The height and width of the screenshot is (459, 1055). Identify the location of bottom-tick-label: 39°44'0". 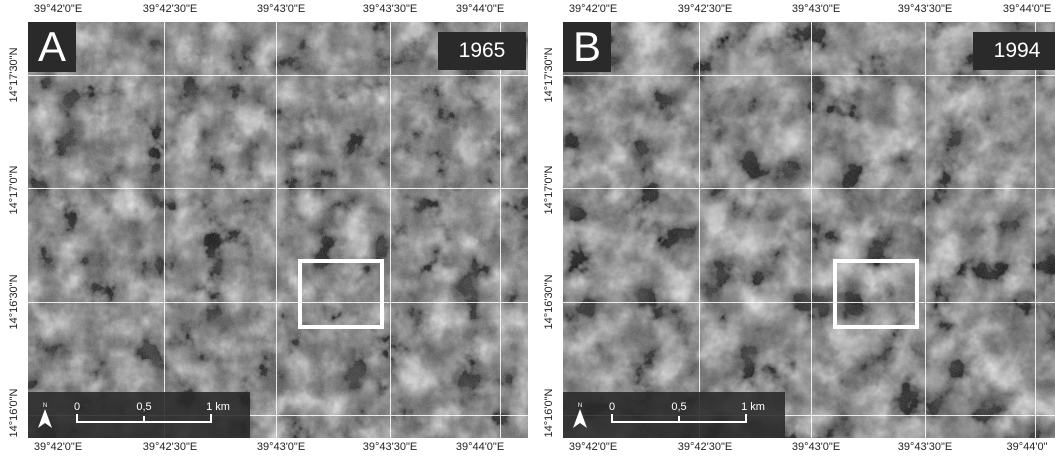
(1027, 447).